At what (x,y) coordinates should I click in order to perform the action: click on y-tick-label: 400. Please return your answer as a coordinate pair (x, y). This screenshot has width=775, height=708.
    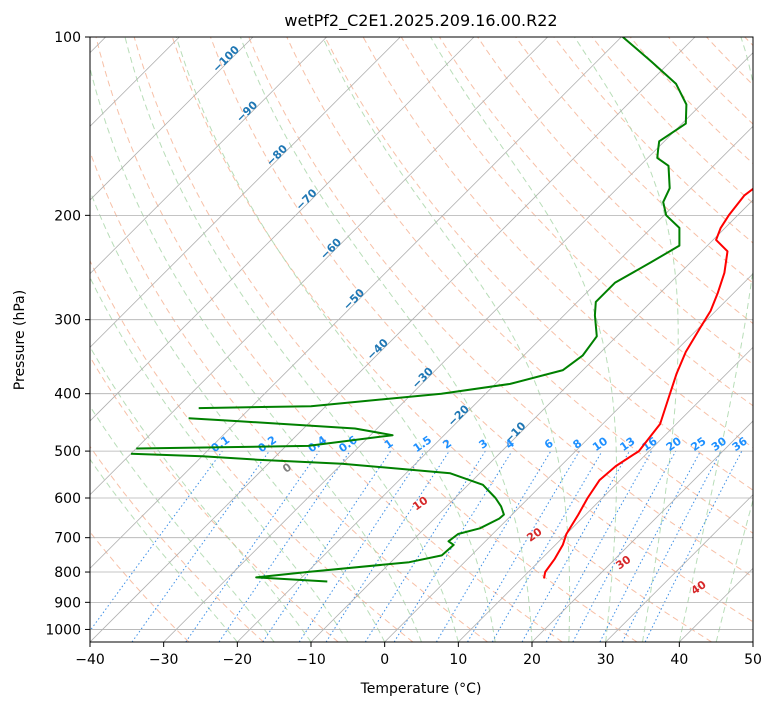
    Looking at the image, I should click on (67, 395).